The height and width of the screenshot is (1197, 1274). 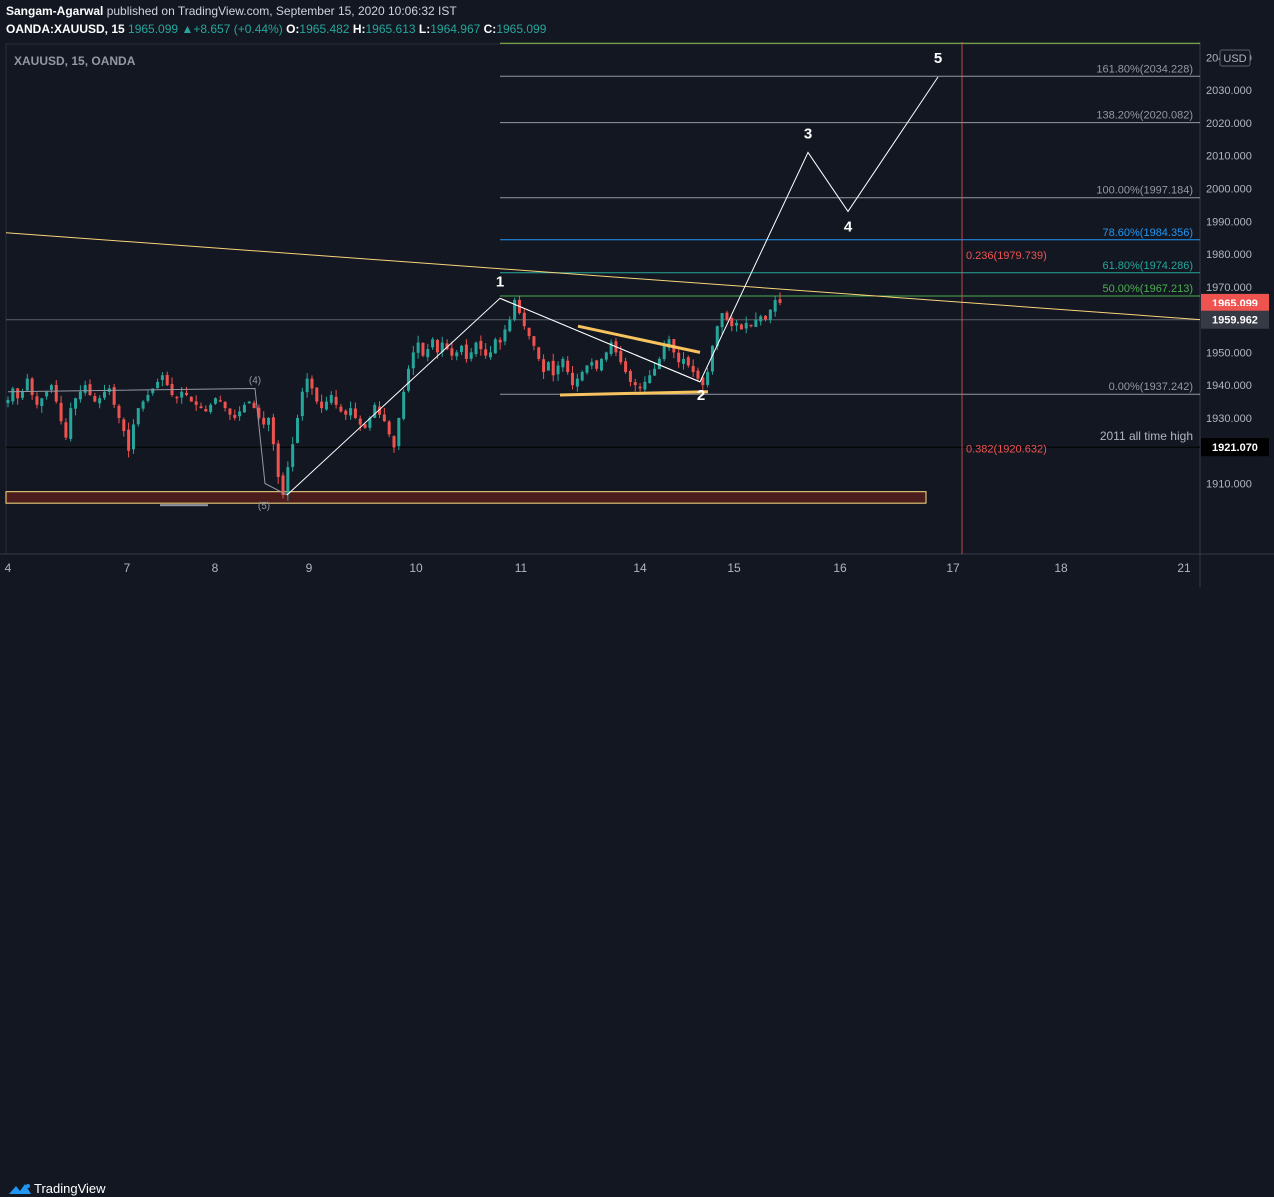 I want to click on tradingview-brand: TradingView, so click(x=70, y=1188).